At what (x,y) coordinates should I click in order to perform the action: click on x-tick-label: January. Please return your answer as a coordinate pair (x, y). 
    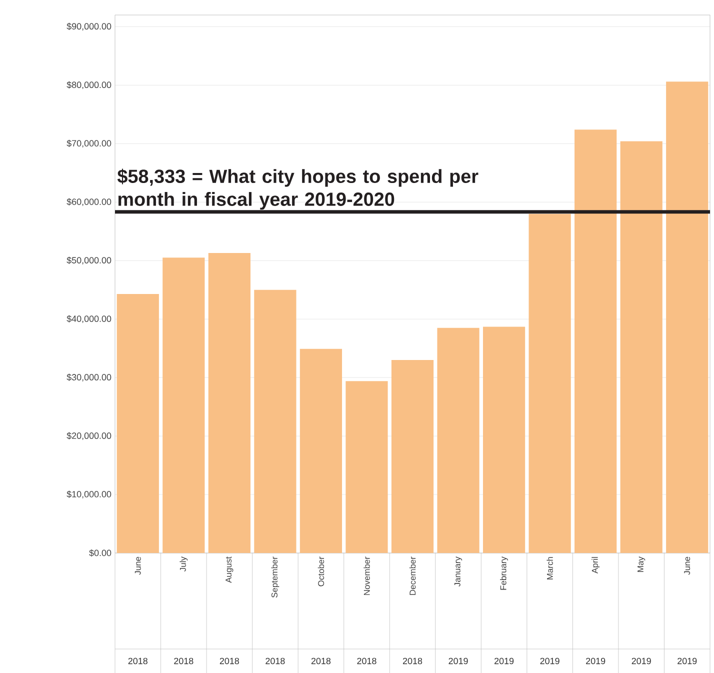
    Looking at the image, I should click on (458, 571).